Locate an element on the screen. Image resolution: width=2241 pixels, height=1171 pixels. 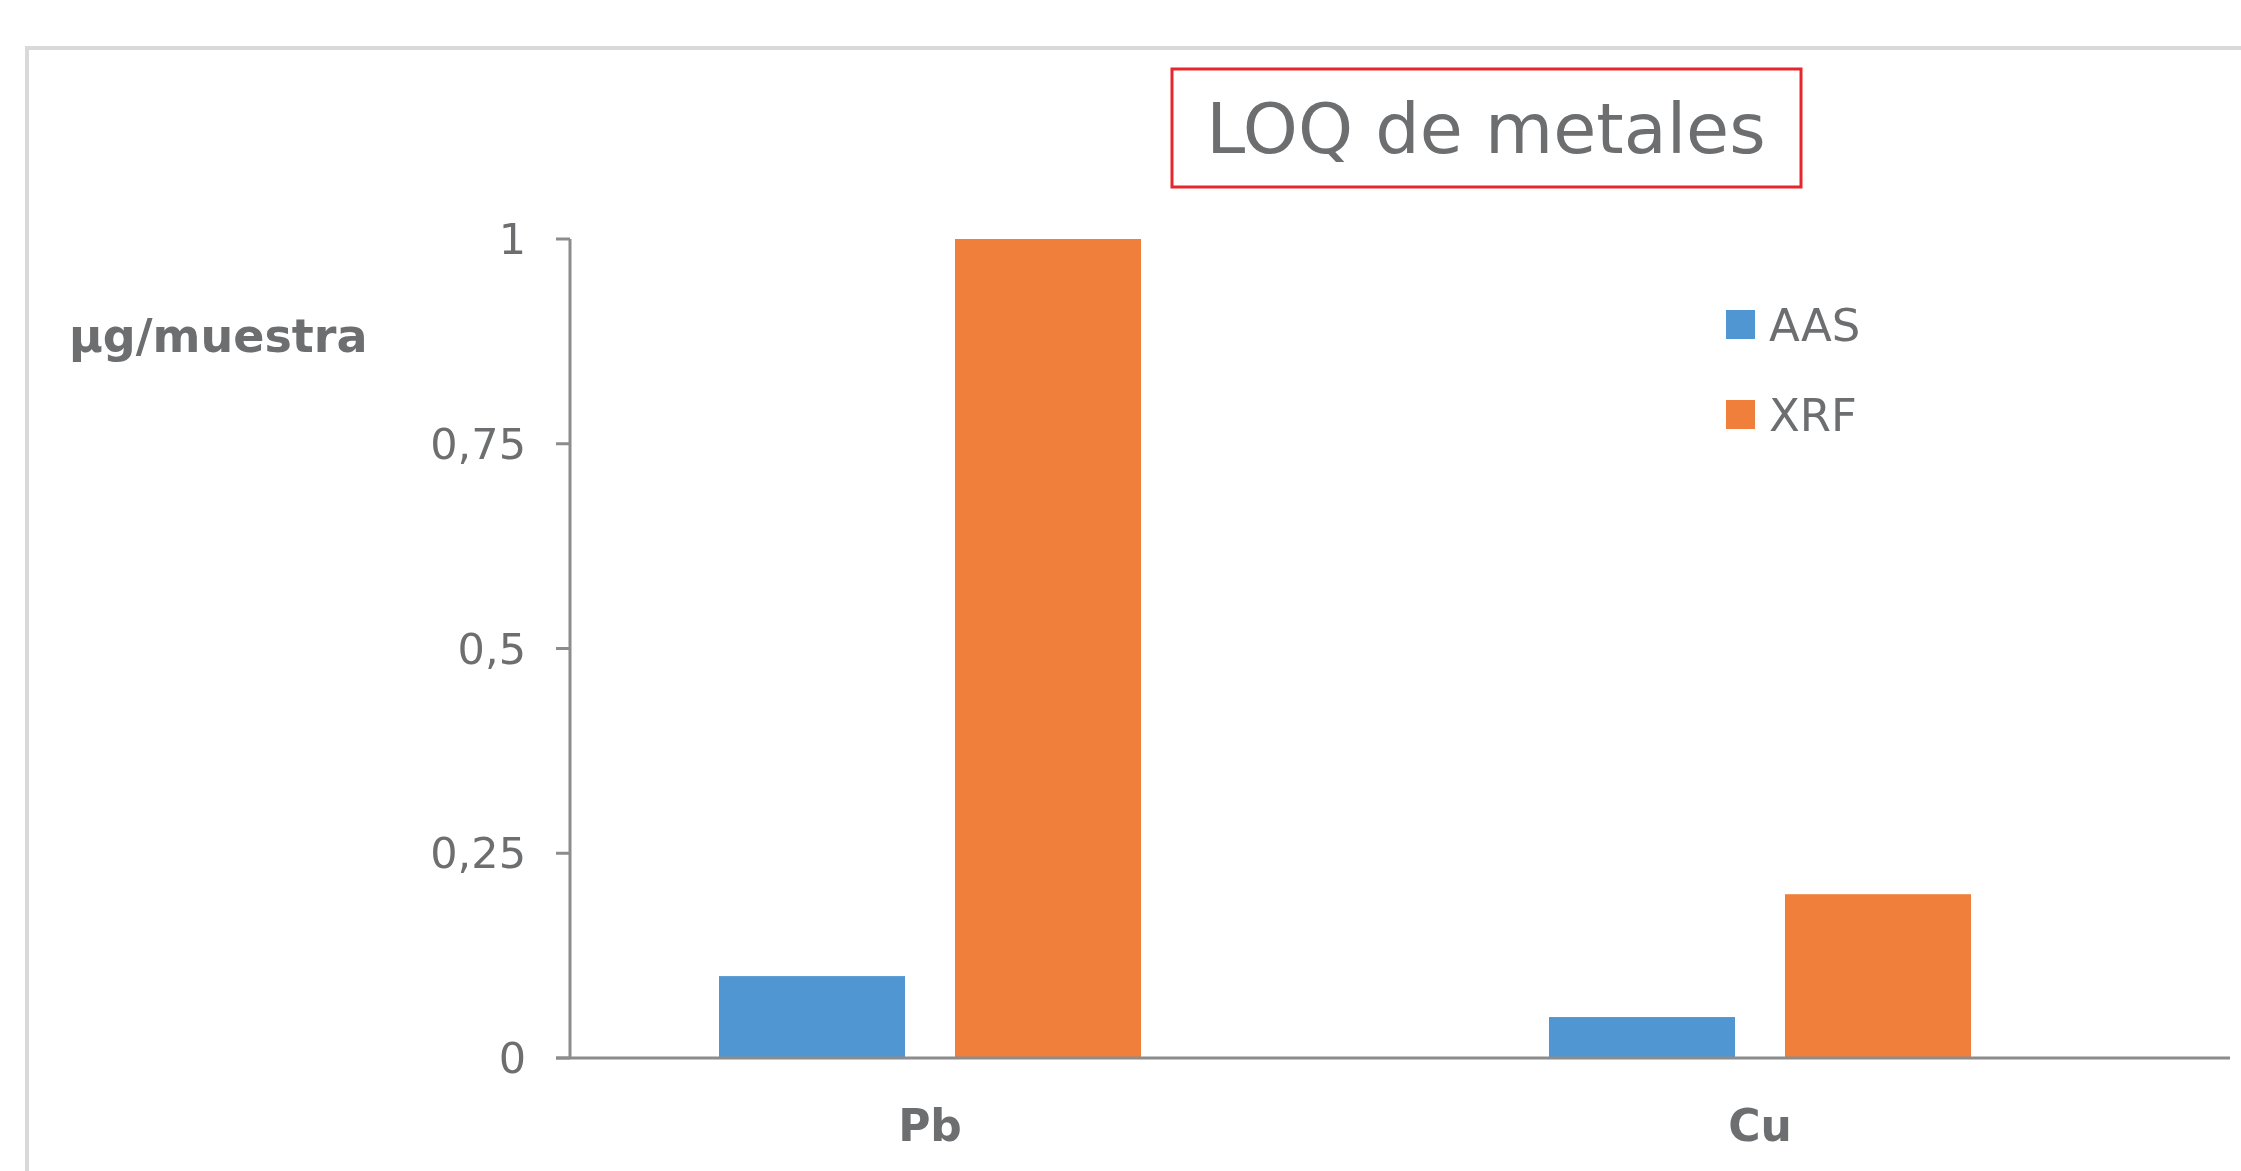
y-axis-title: µg/muestra is located at coordinates (218, 336).